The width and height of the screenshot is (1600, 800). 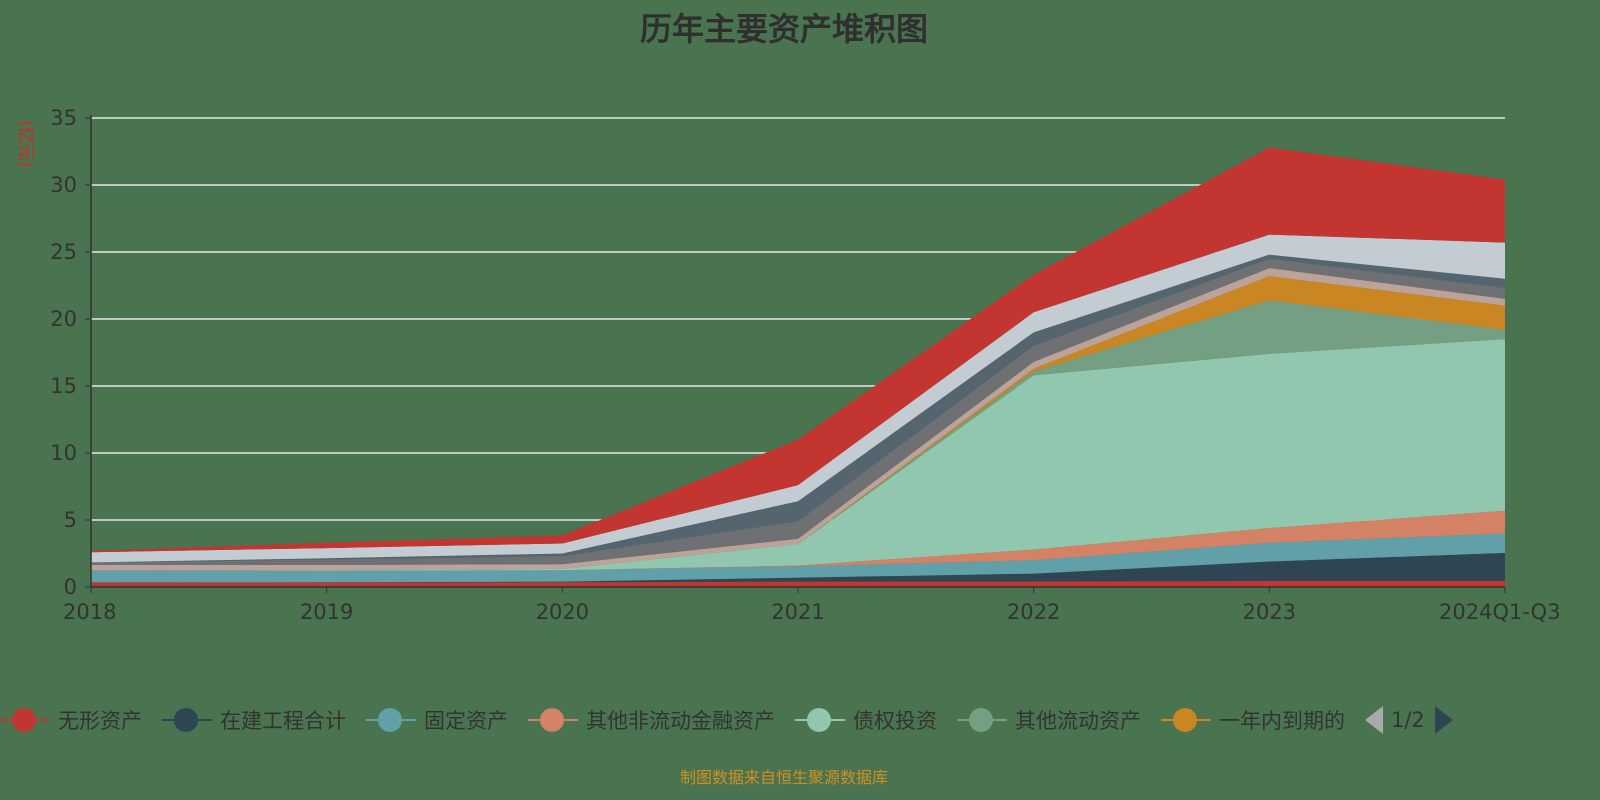 What do you see at coordinates (70, 520) in the screenshot?
I see `y-tick-label: 5` at bounding box center [70, 520].